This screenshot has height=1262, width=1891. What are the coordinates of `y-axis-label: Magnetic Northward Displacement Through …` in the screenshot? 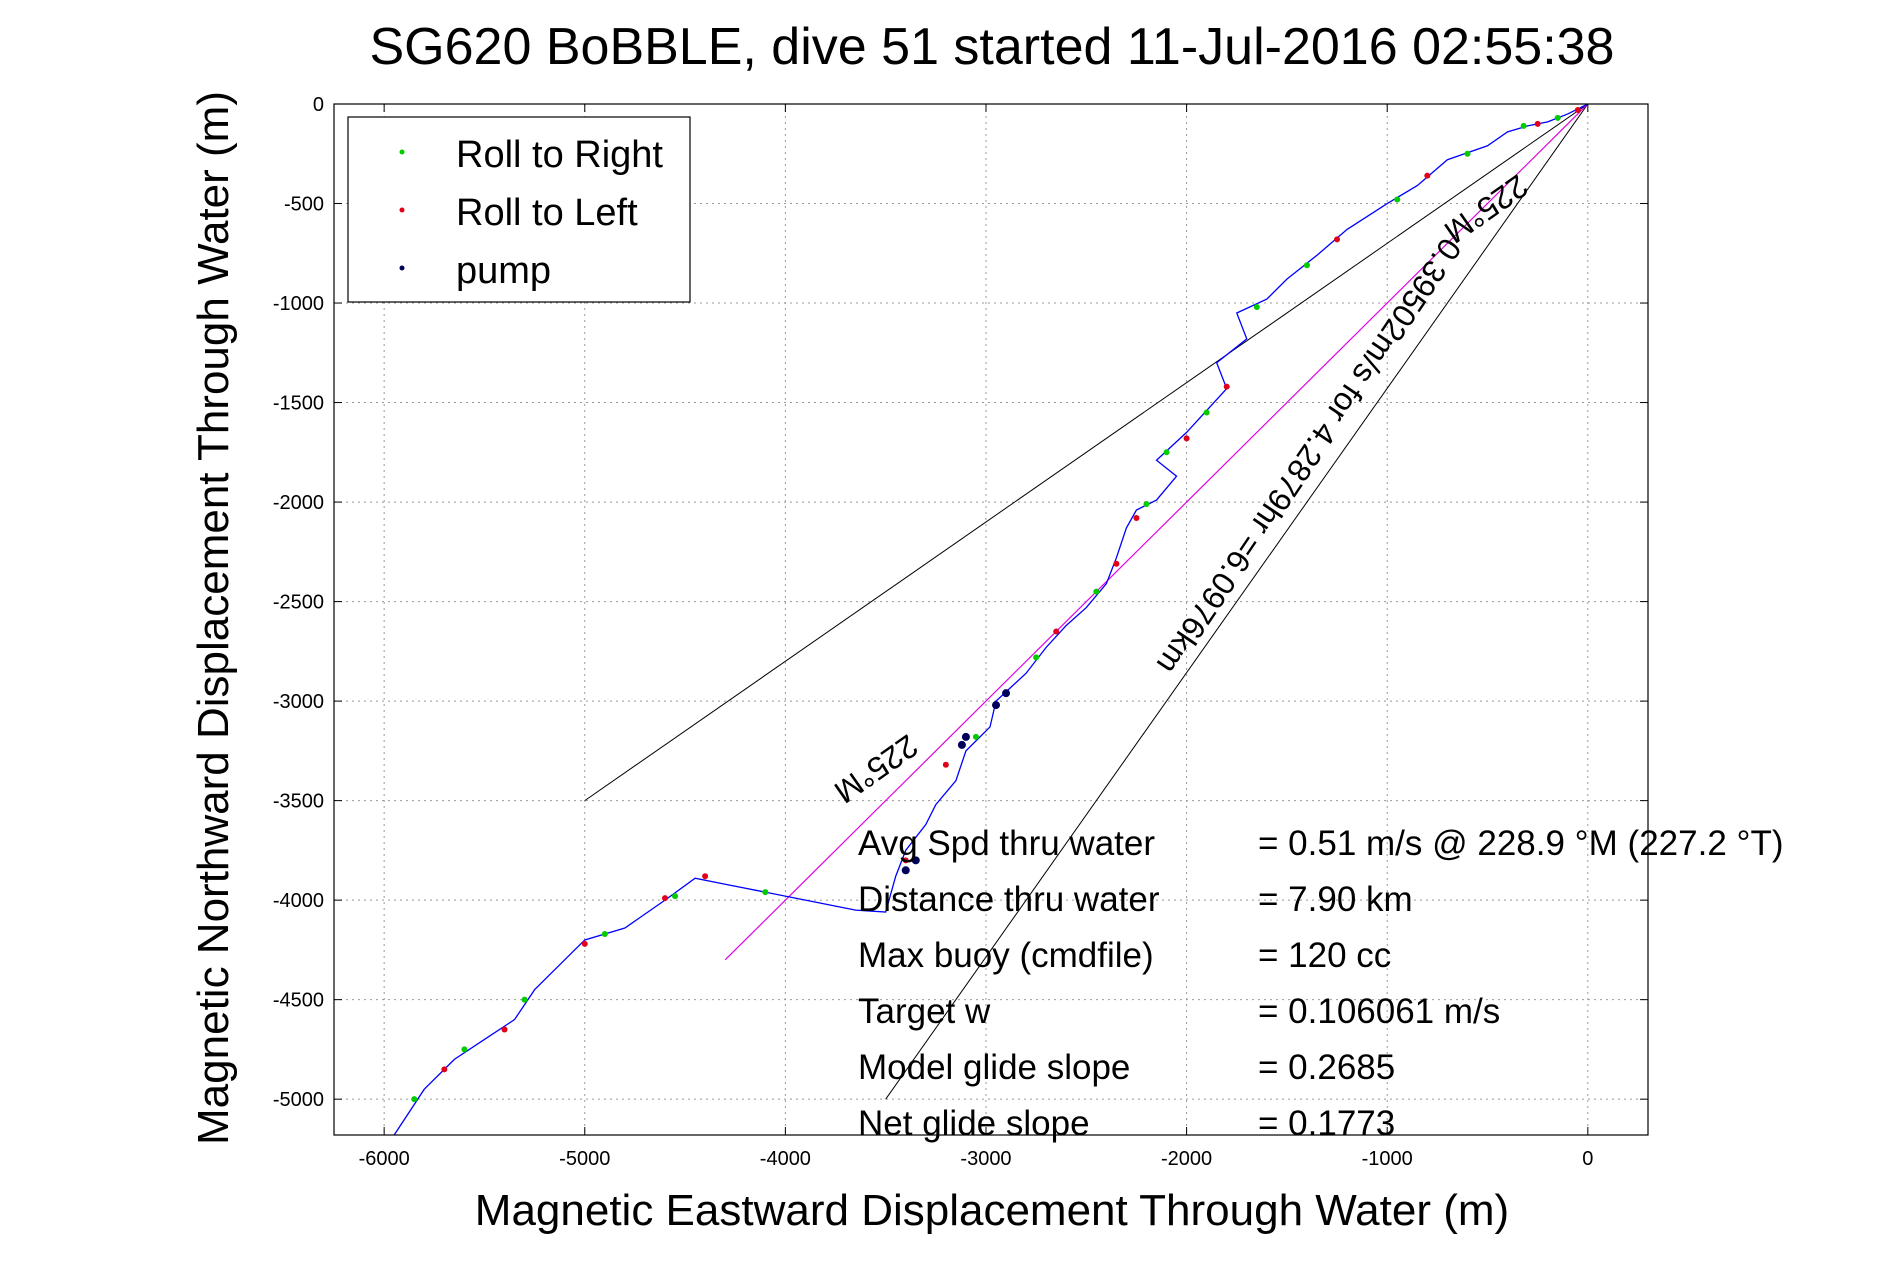 It's located at (213, 618).